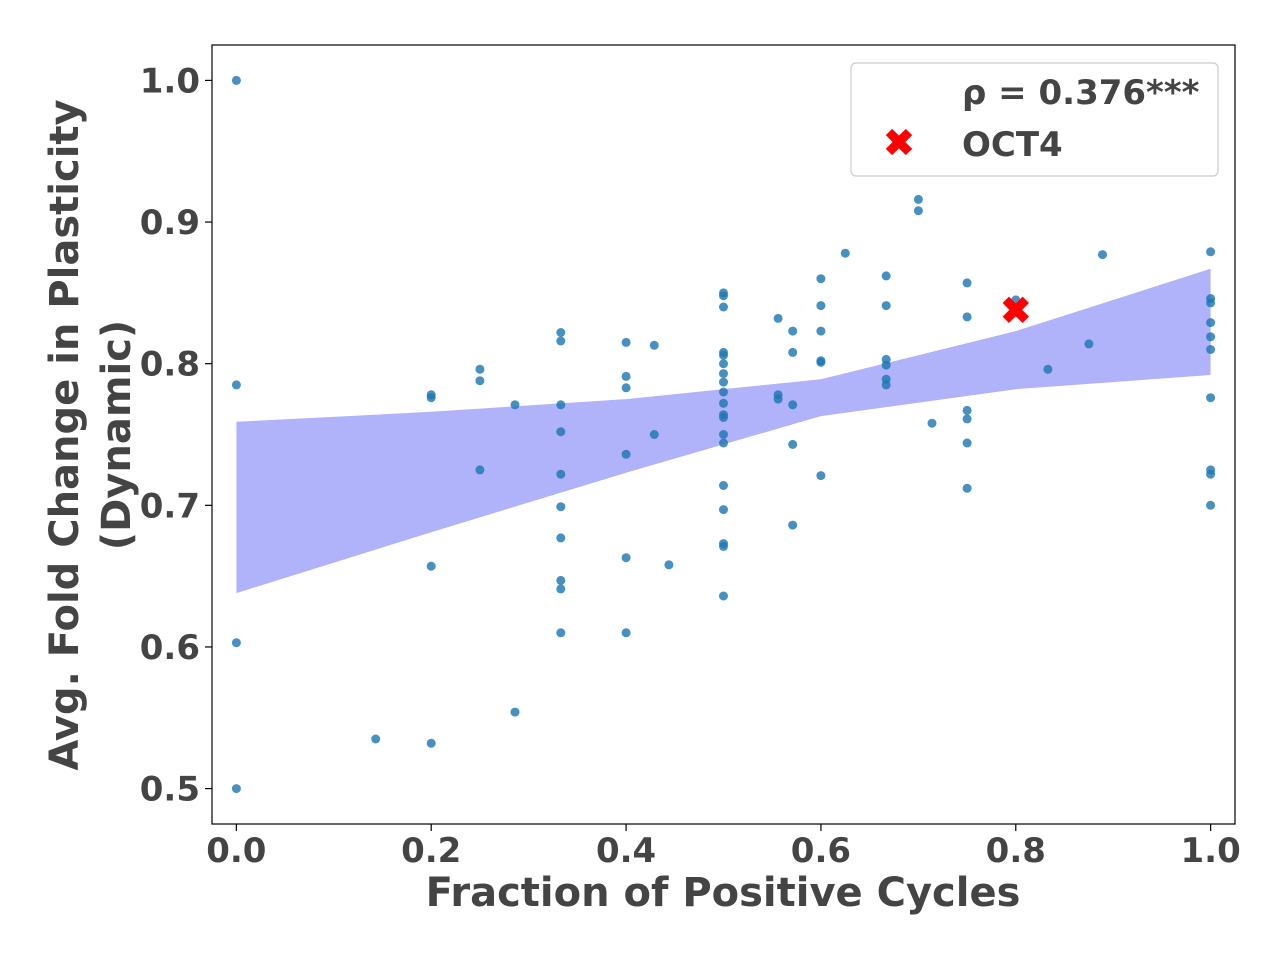 The width and height of the screenshot is (1280, 960). What do you see at coordinates (176, 435) in the screenshot?
I see `y-axis-ticks: 0.5 0.6 0.7 0.8 0.9 1.0` at bounding box center [176, 435].